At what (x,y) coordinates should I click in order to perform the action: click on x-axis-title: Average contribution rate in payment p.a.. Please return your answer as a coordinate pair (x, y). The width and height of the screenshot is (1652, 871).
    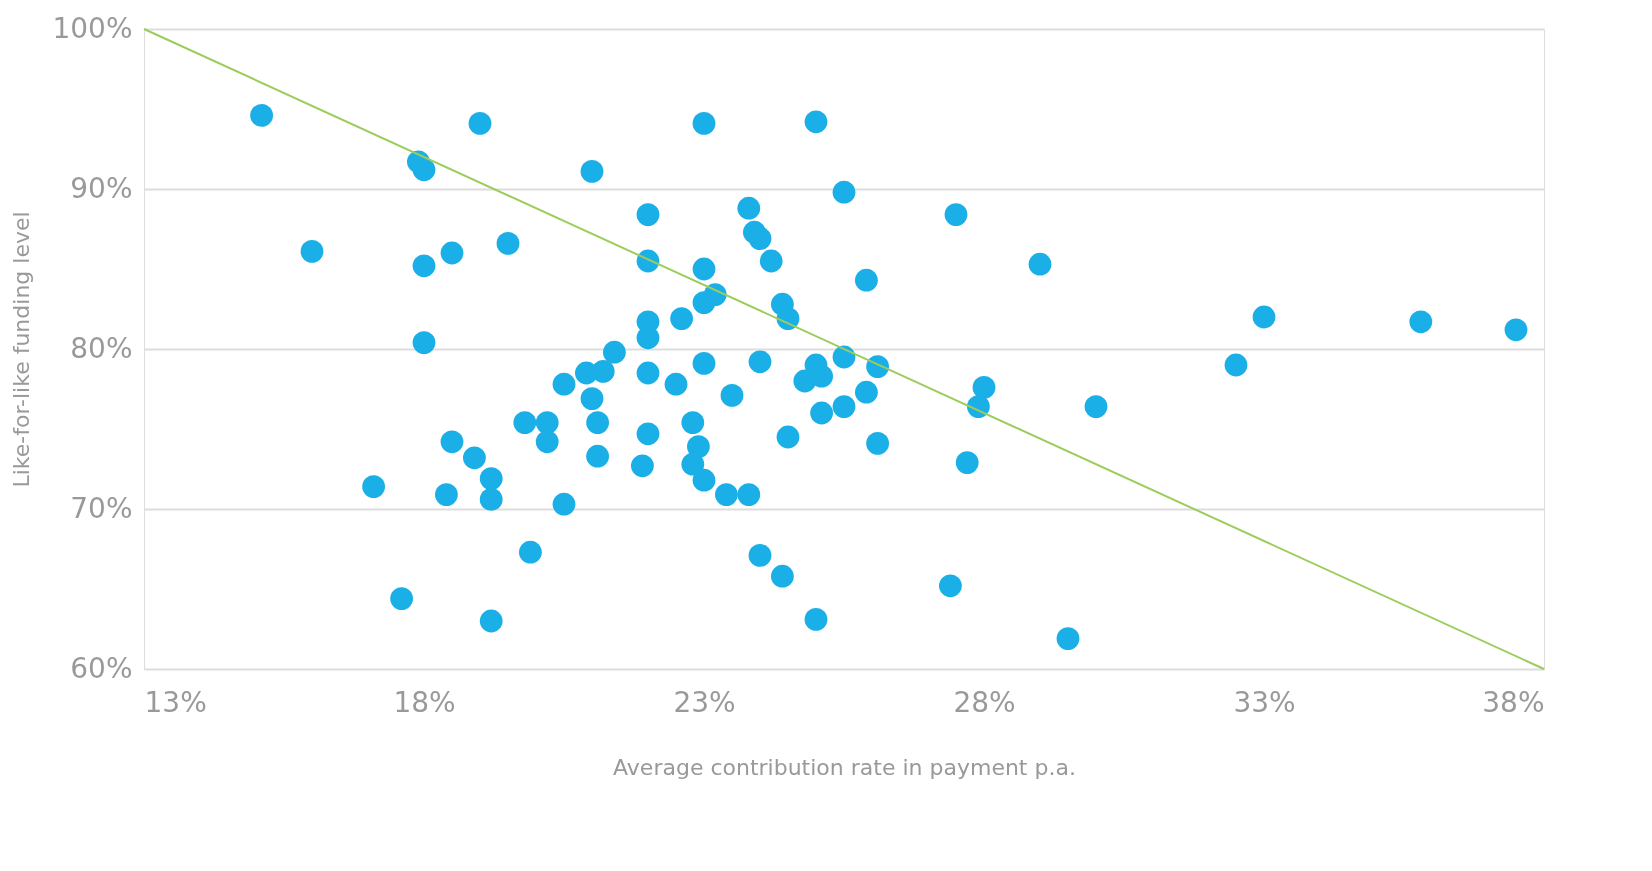
    Looking at the image, I should click on (844, 767).